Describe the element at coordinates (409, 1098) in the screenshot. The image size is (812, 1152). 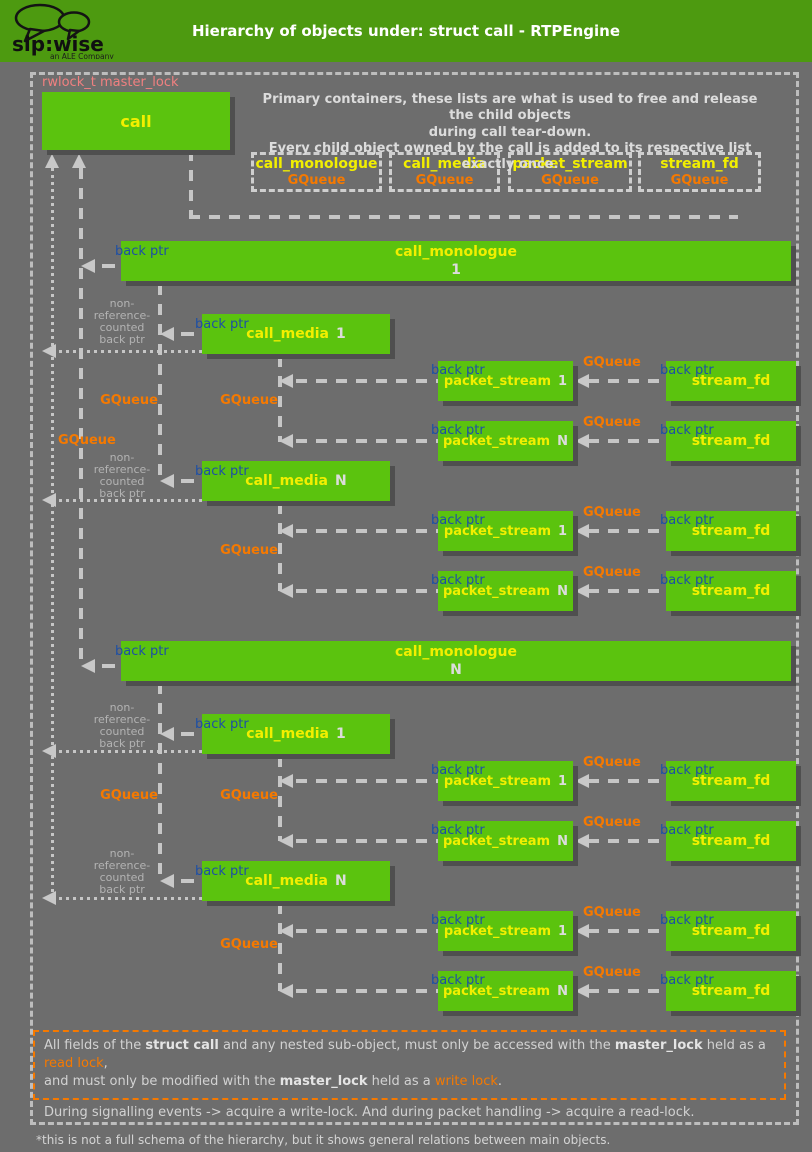
I see `note-spacer` at that location.